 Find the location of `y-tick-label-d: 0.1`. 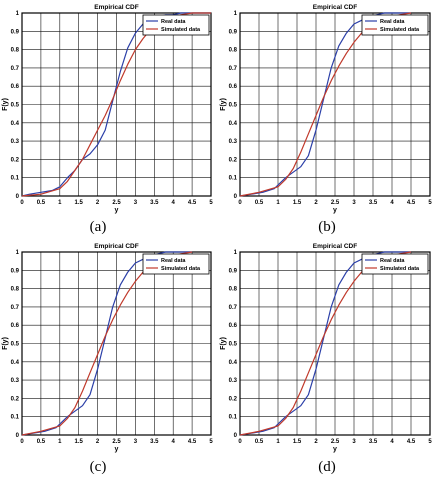

y-tick-label-d: 0.1 is located at coordinates (233, 418).